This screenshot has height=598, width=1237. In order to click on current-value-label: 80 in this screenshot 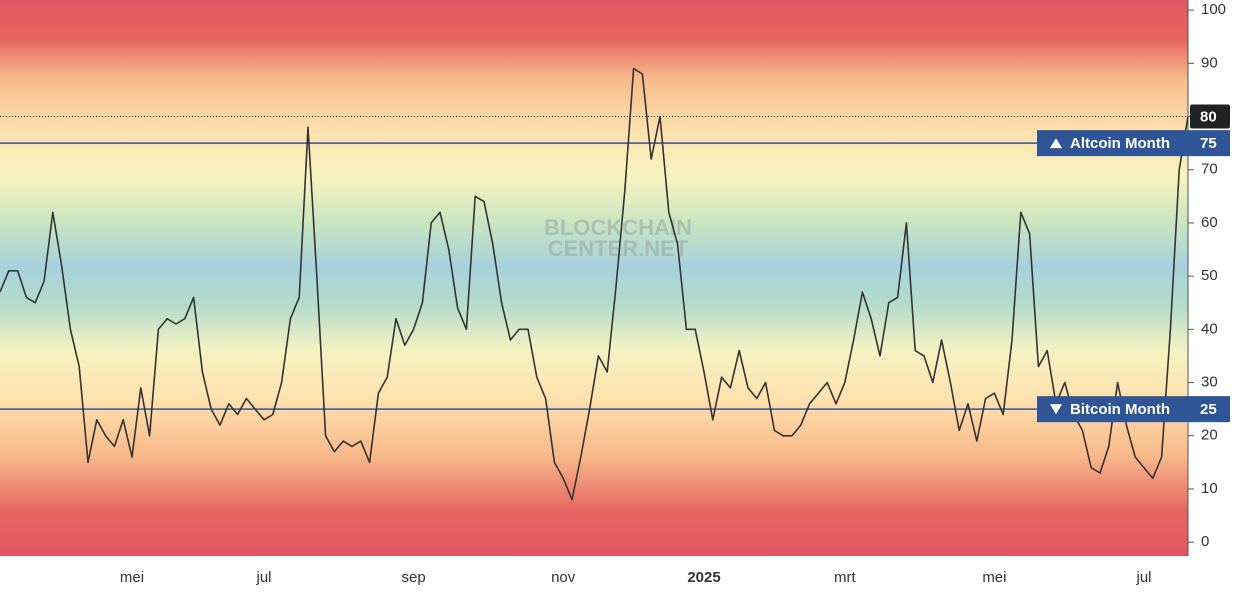, I will do `click(1208, 116)`.